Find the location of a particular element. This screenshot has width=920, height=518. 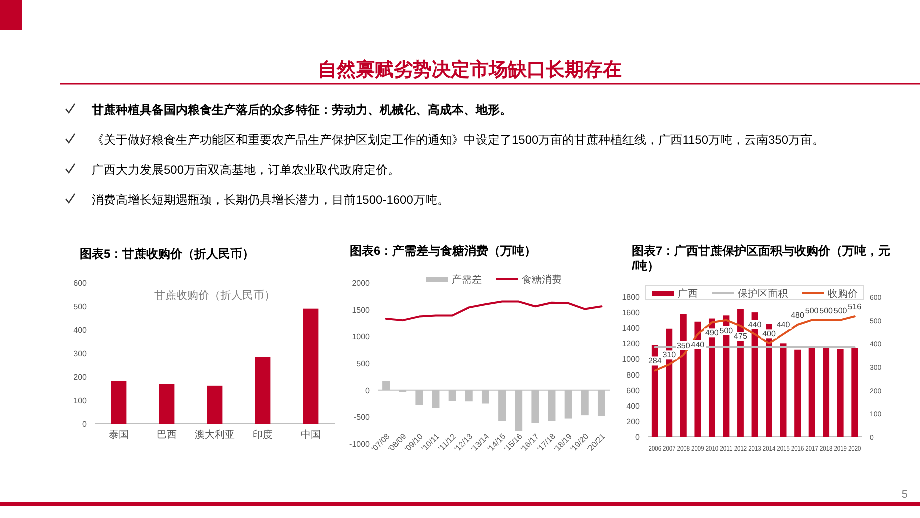

text: 甘蔗收购价（折人民币） is located at coordinates (215, 295).